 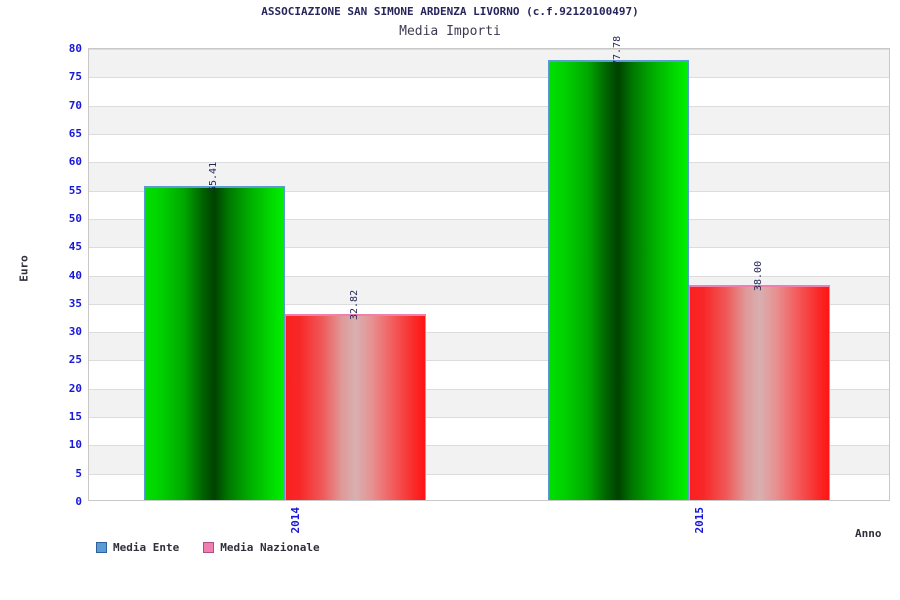 What do you see at coordinates (75, 332) in the screenshot?
I see `y-tick-label: 30` at bounding box center [75, 332].